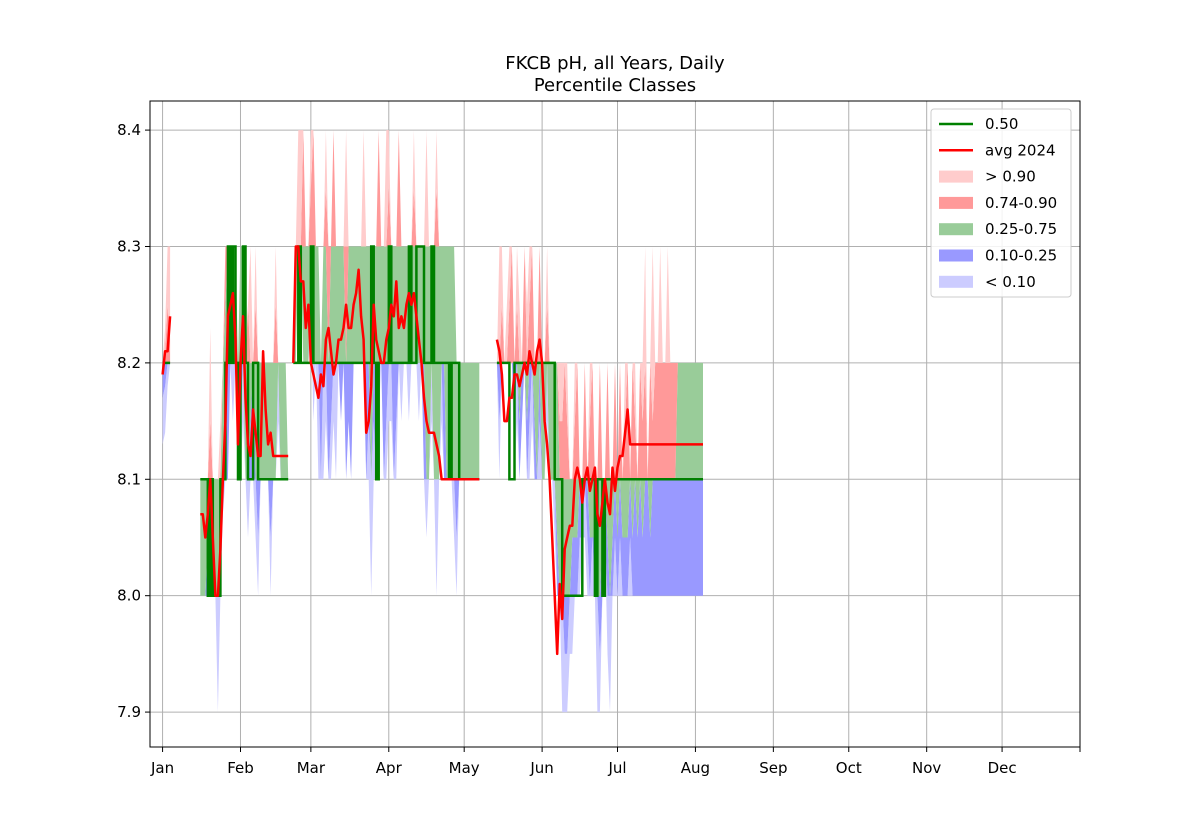  What do you see at coordinates (1001, 124) in the screenshot?
I see `legend-label: 0.50` at bounding box center [1001, 124].